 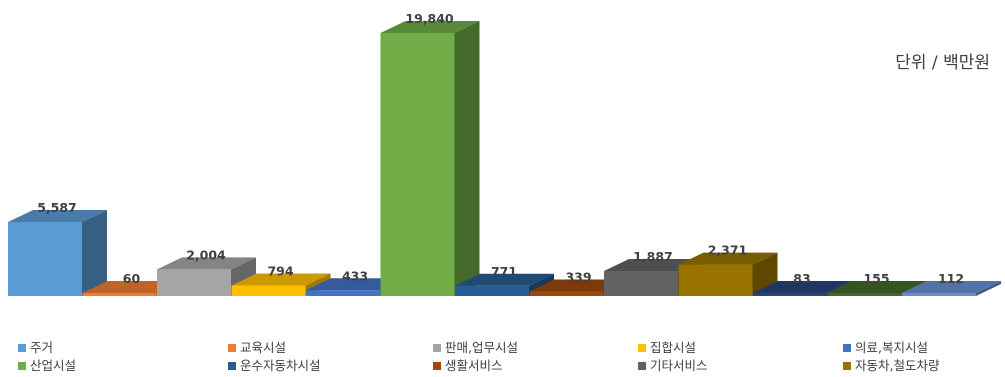 I want to click on legend-item: 생활서비스, so click(x=468, y=365).